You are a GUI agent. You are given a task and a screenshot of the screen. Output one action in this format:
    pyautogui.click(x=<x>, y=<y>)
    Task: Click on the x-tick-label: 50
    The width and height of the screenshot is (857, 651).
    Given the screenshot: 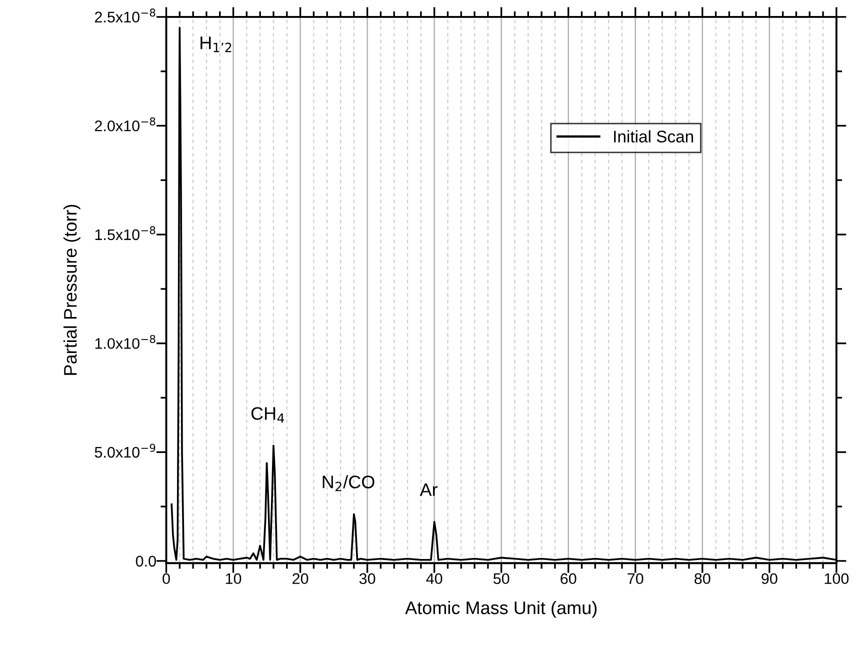 What is the action you would take?
    pyautogui.click(x=501, y=578)
    